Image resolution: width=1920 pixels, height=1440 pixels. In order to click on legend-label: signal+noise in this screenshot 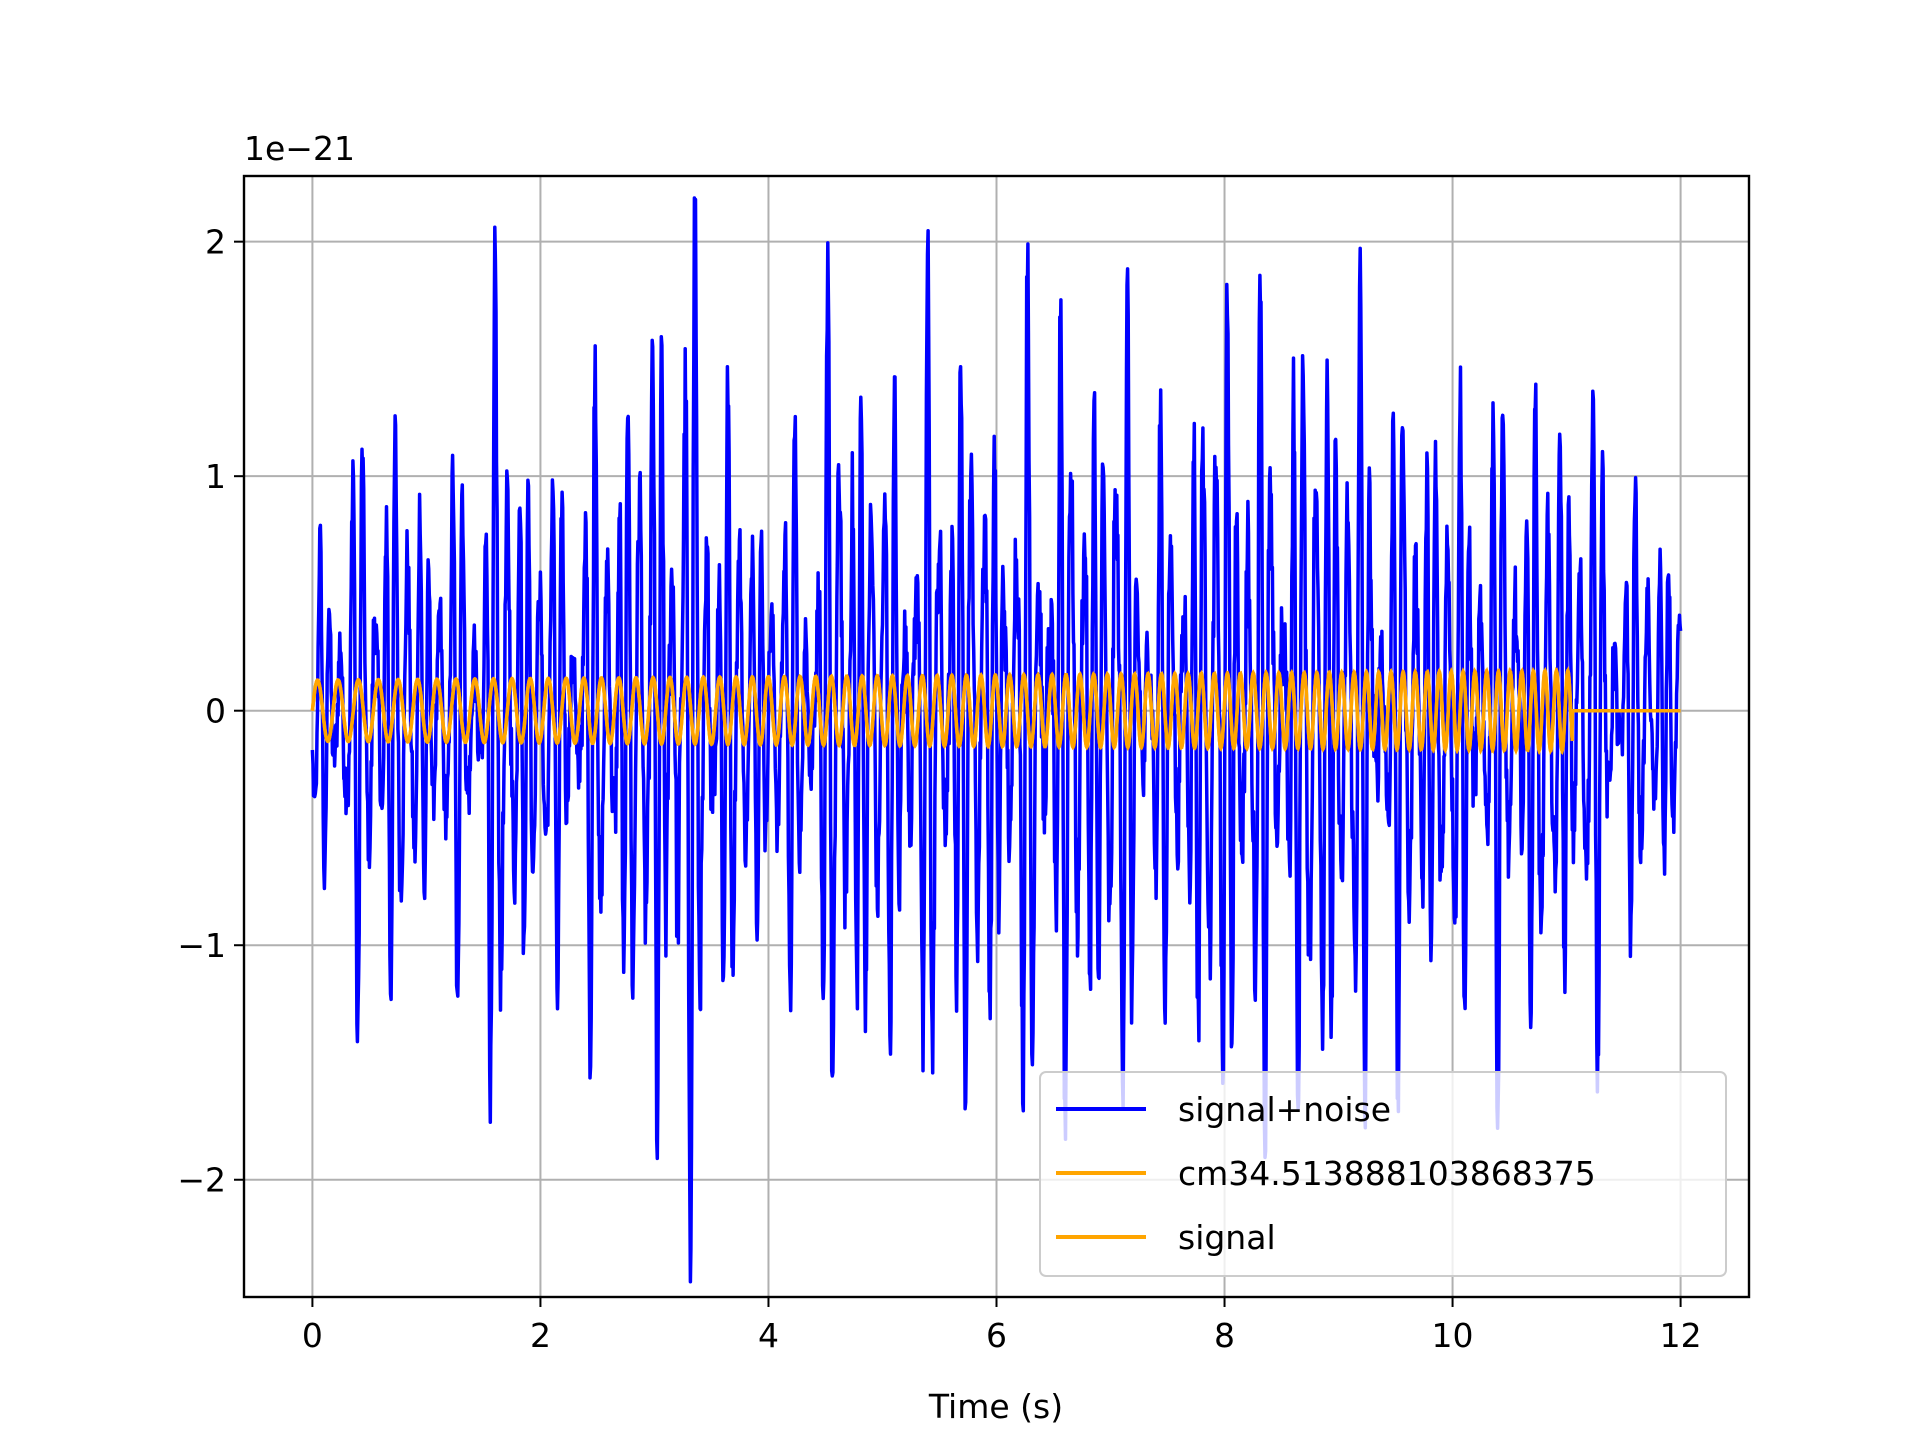, I will do `click(1284, 1109)`.